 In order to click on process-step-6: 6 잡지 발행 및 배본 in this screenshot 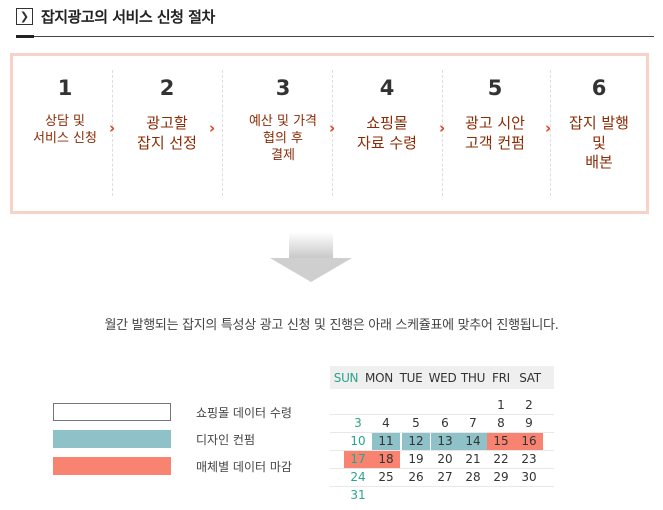, I will do `click(599, 133)`.